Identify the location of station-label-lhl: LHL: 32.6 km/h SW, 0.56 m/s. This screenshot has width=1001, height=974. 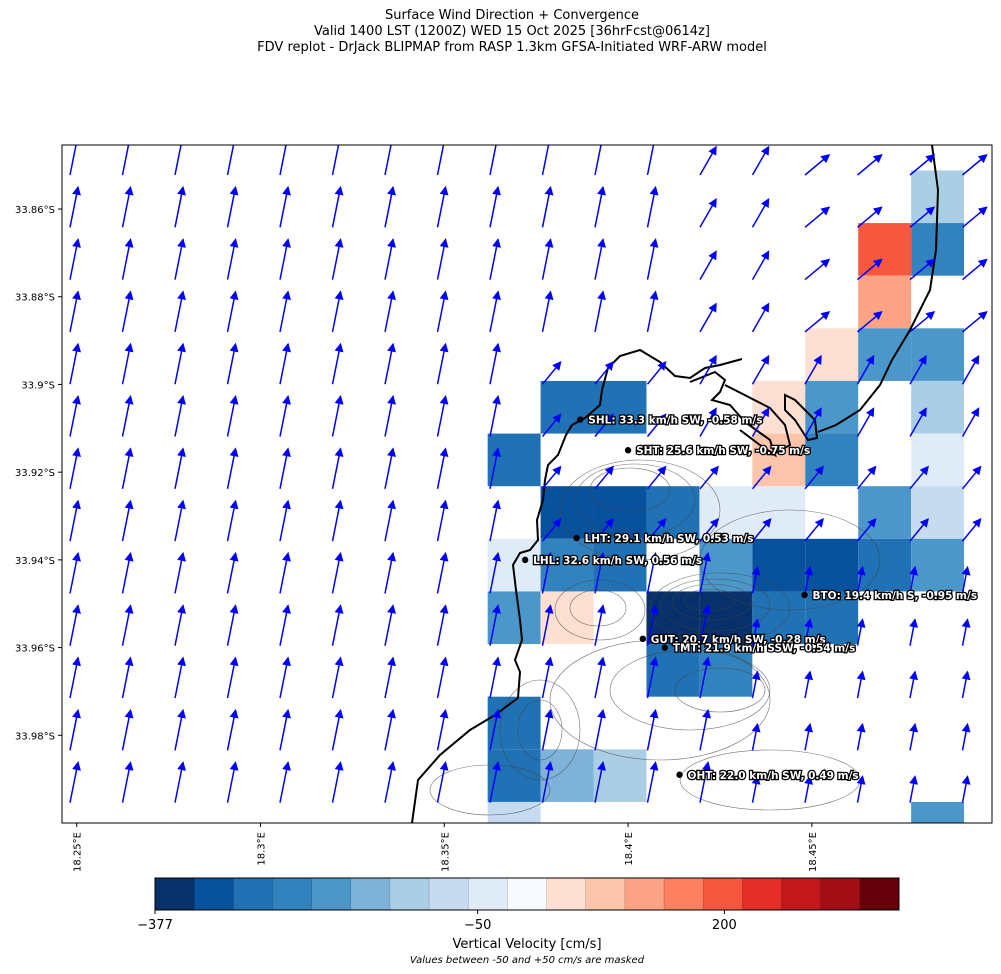
(617, 561).